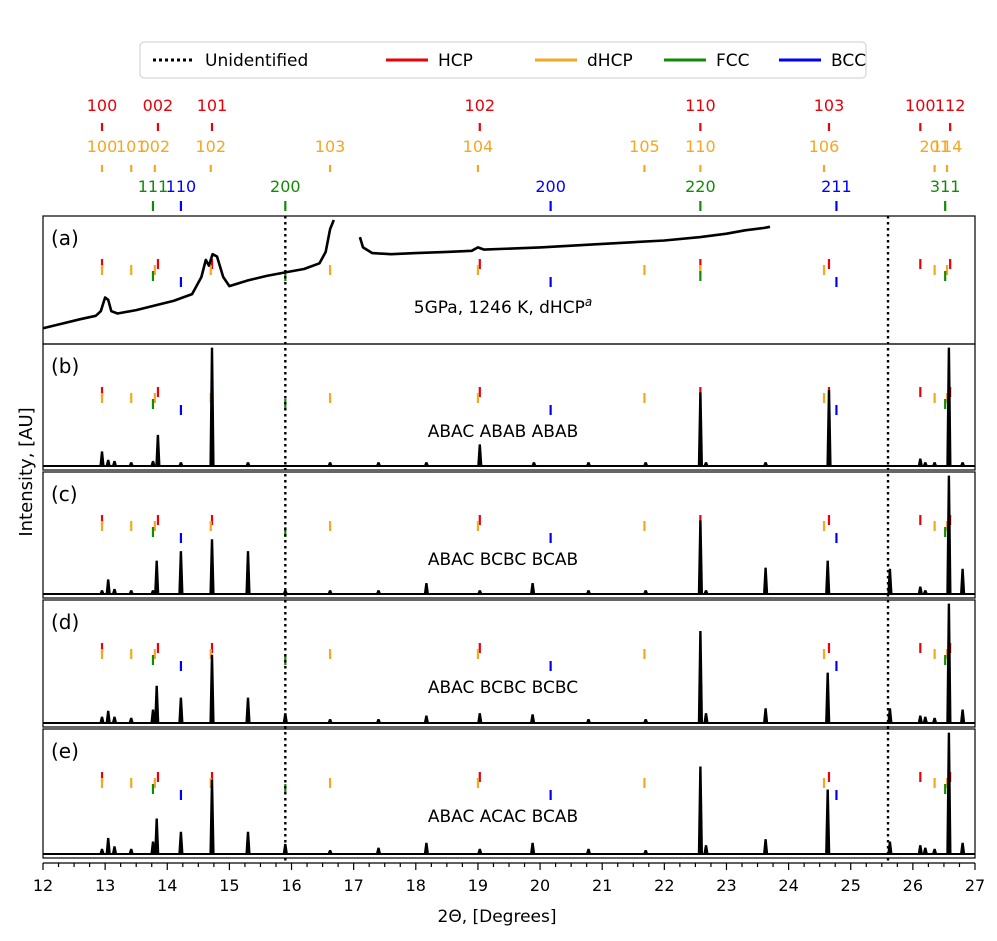 The width and height of the screenshot is (997, 941). I want to click on peak-label-hcp: 101, so click(212, 105).